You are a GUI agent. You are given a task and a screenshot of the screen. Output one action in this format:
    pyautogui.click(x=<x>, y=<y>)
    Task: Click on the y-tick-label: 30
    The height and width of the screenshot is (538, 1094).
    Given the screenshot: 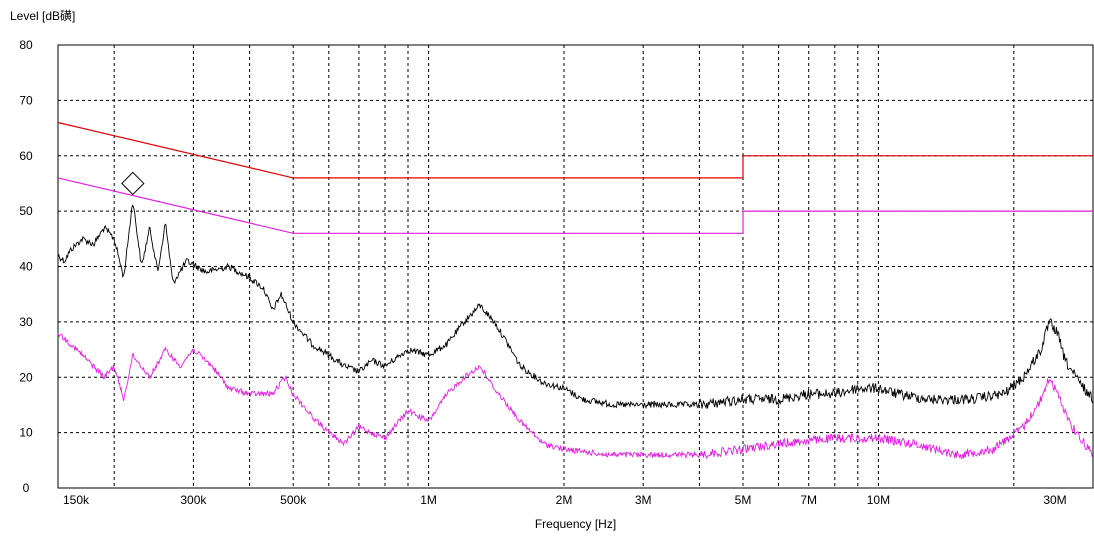 What is the action you would take?
    pyautogui.click(x=26, y=322)
    